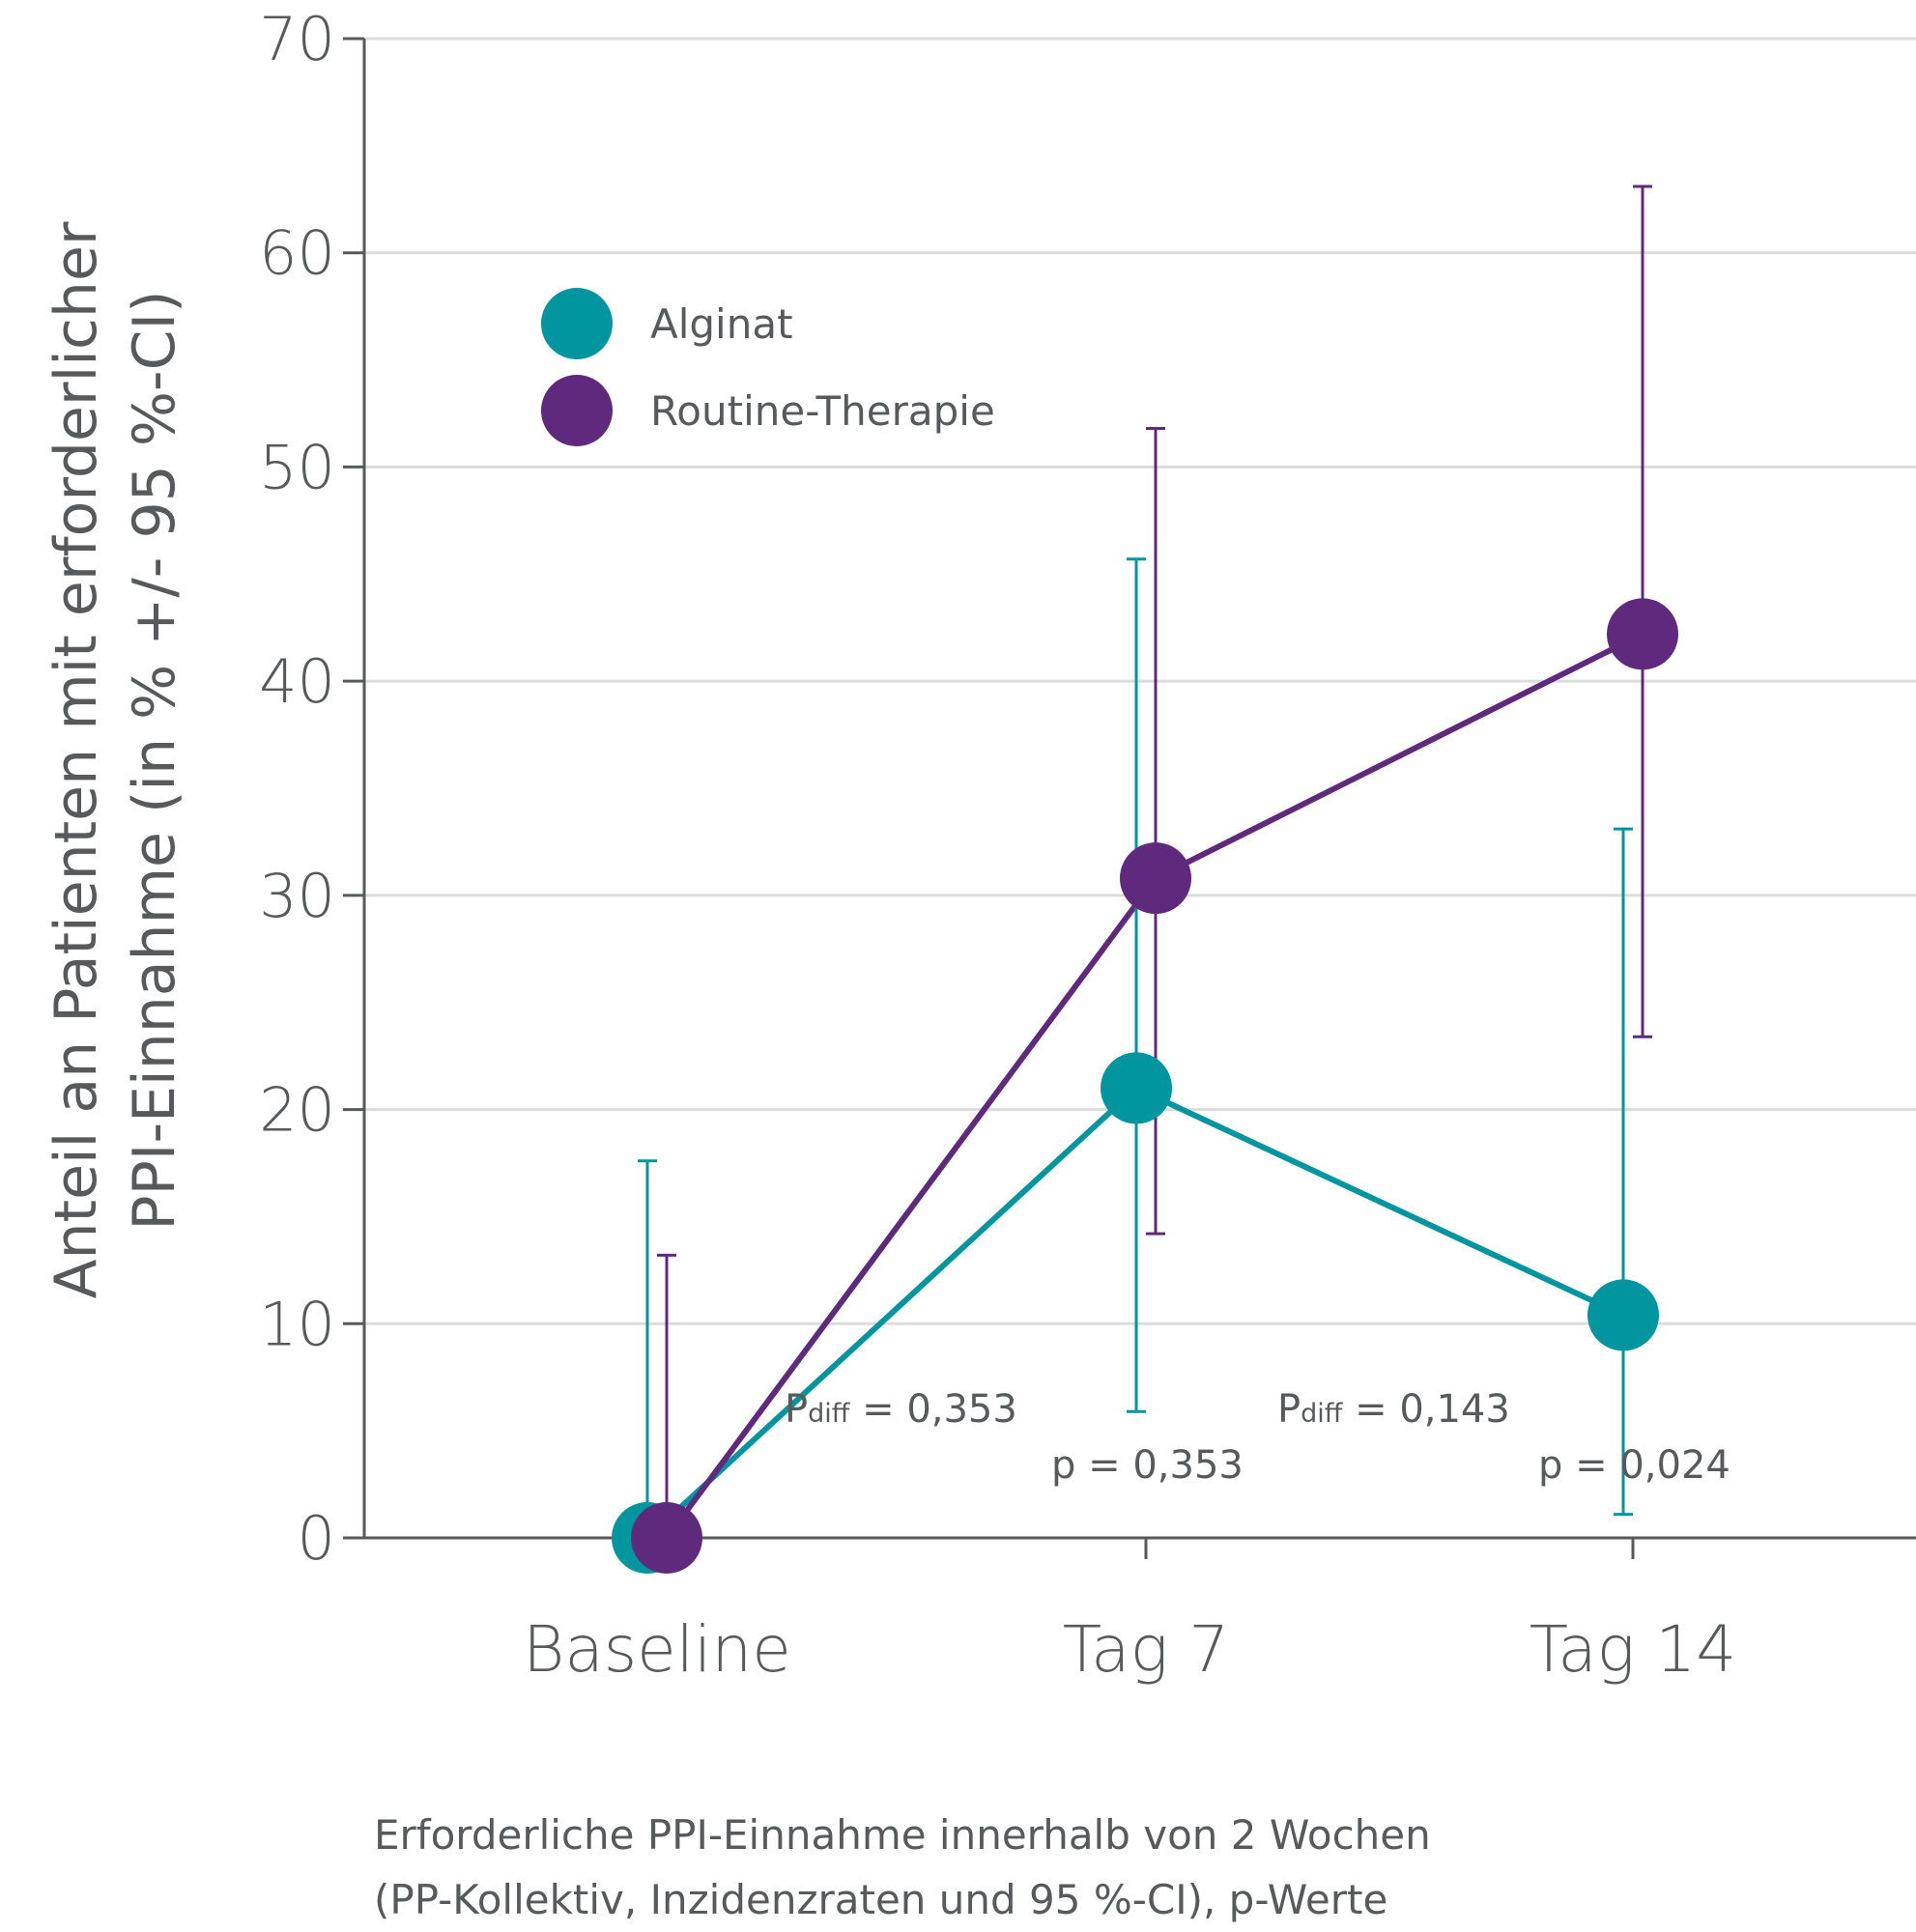  Describe the element at coordinates (768, 367) in the screenshot. I see `legend: Alginat Routine-Therapie` at that location.